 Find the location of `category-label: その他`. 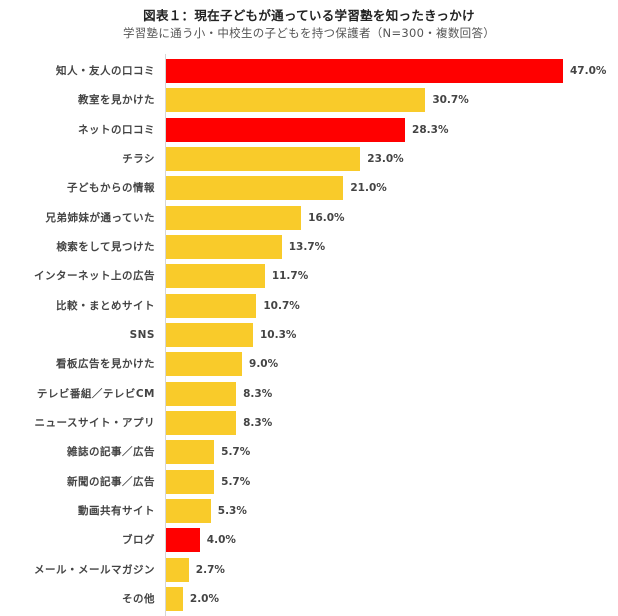

category-label: その他 is located at coordinates (138, 598).